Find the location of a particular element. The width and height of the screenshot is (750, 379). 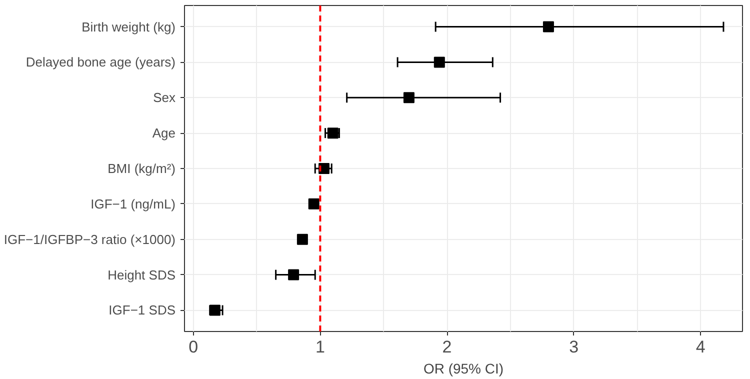

x-tick-label: 1 is located at coordinates (320, 347).